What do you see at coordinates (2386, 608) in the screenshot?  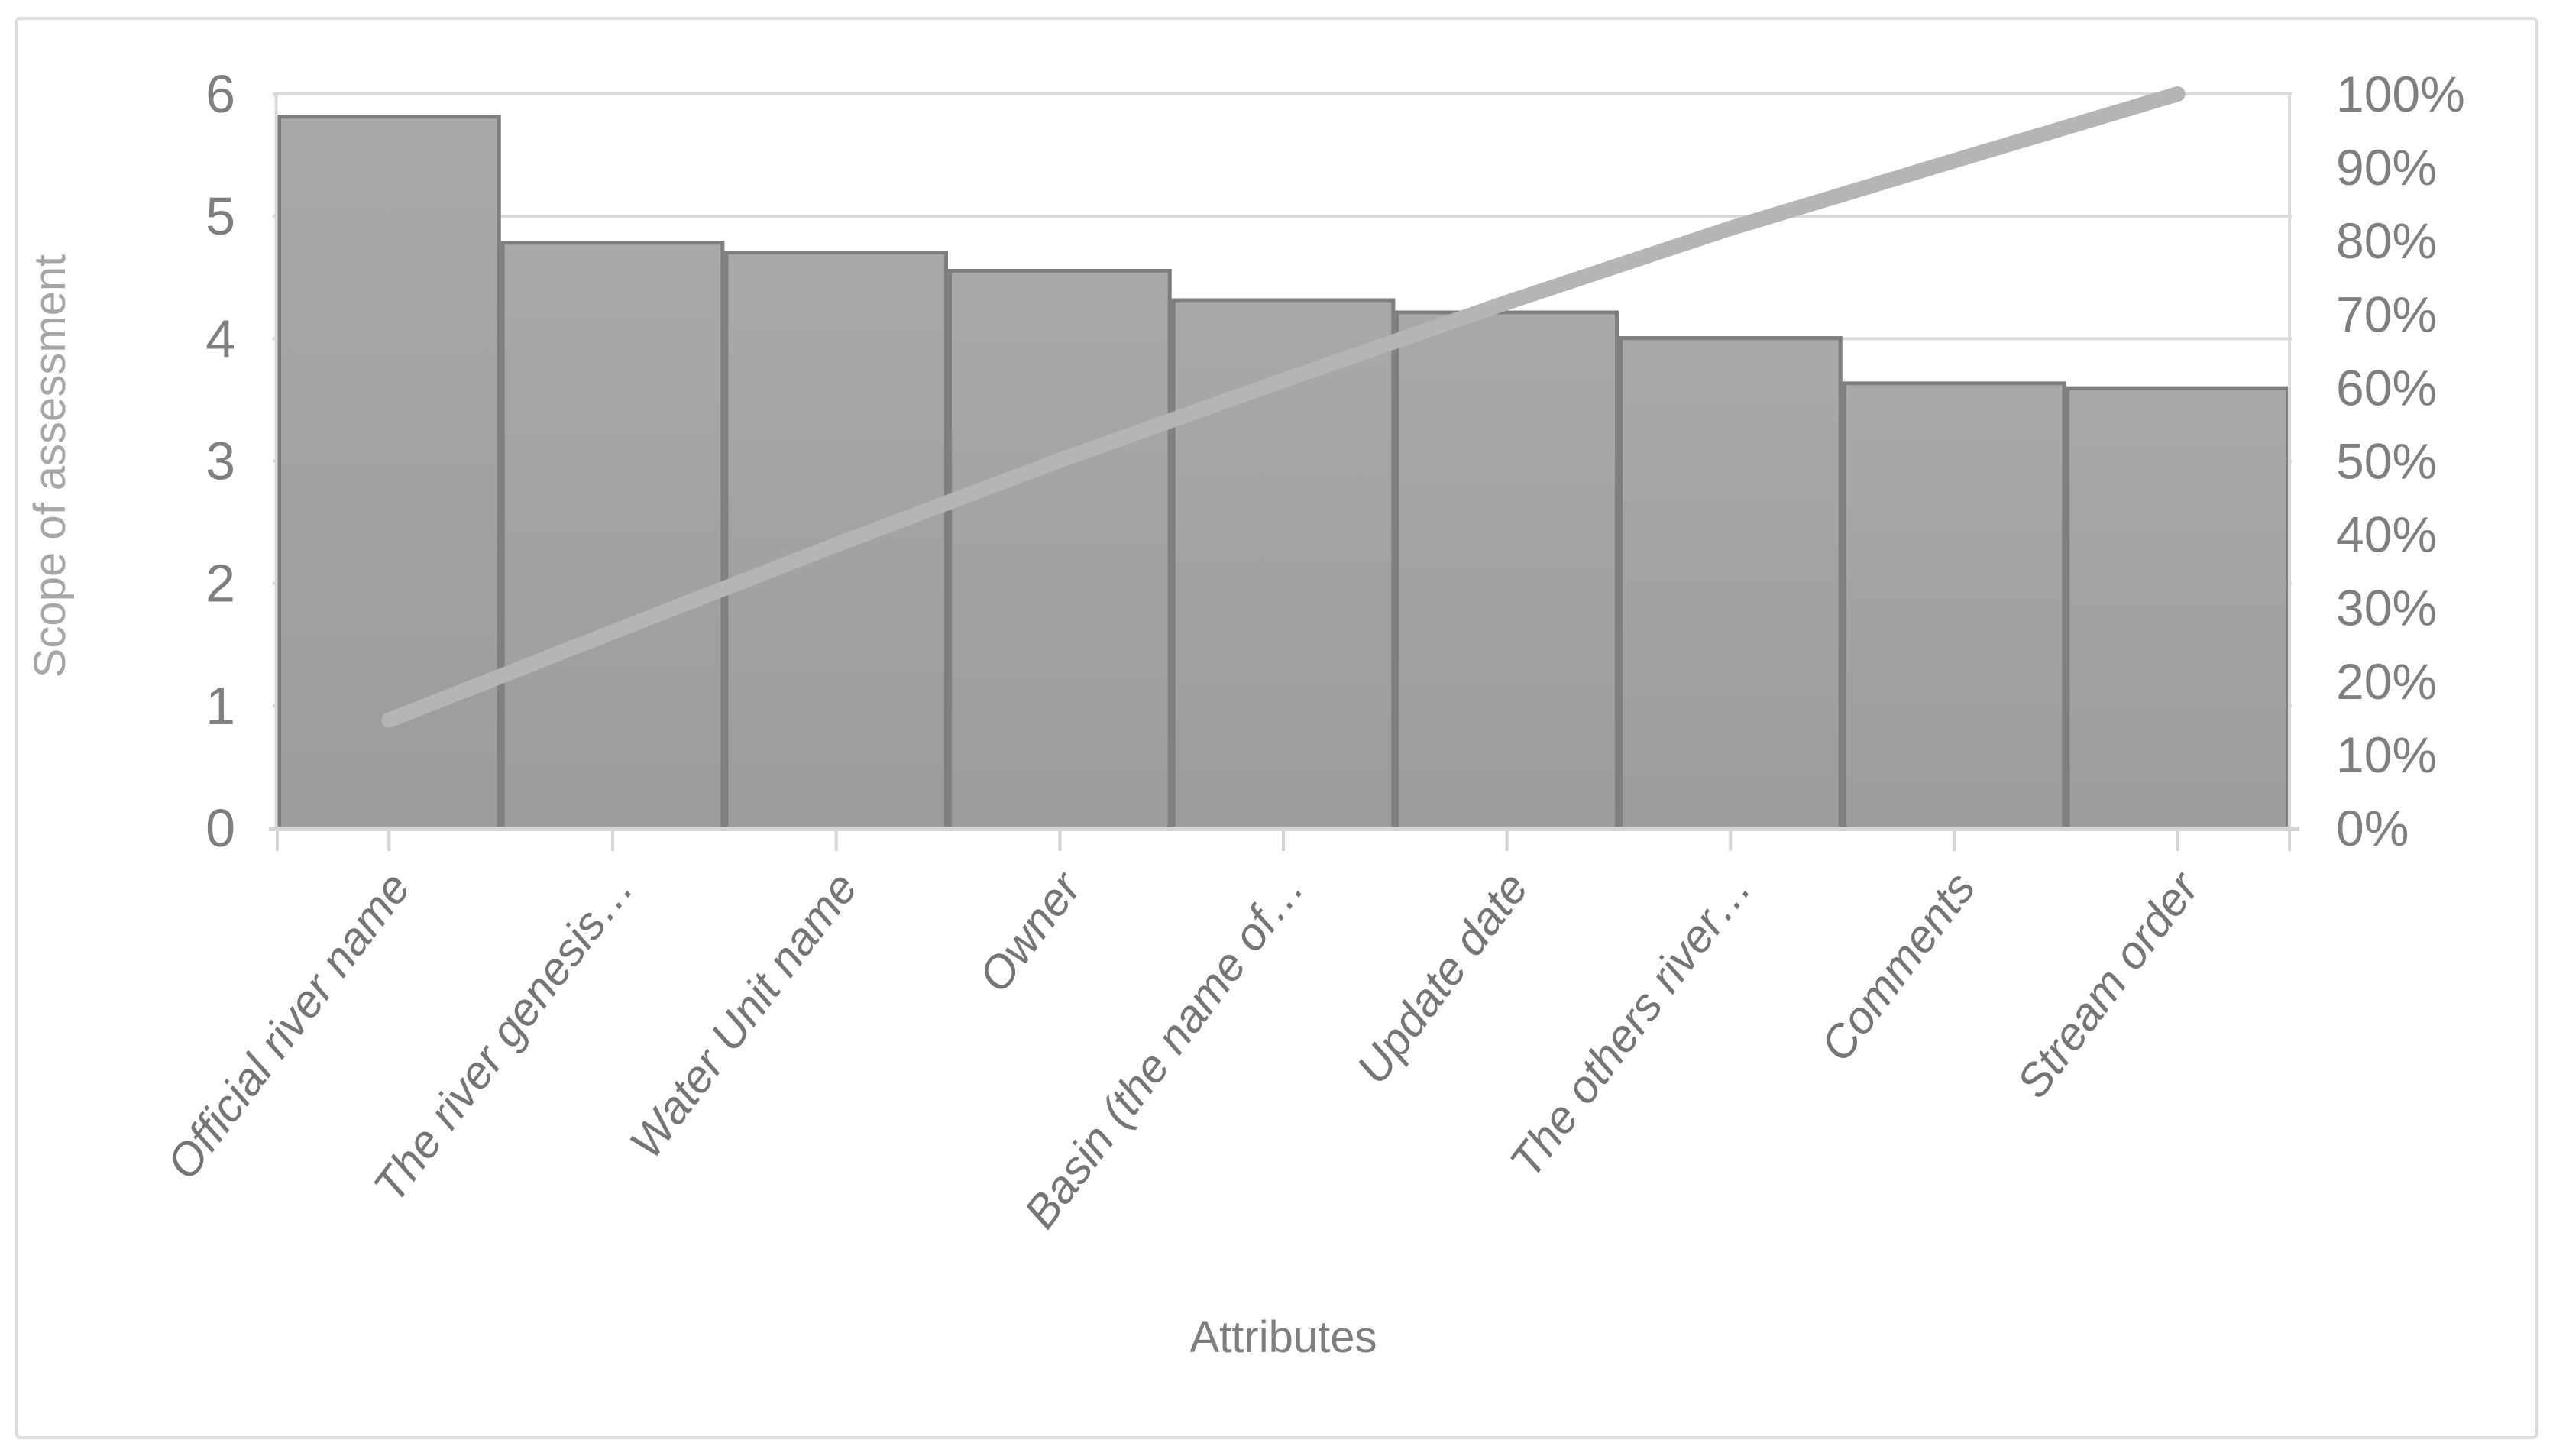 I see `right-tick-label-30%: 30%` at bounding box center [2386, 608].